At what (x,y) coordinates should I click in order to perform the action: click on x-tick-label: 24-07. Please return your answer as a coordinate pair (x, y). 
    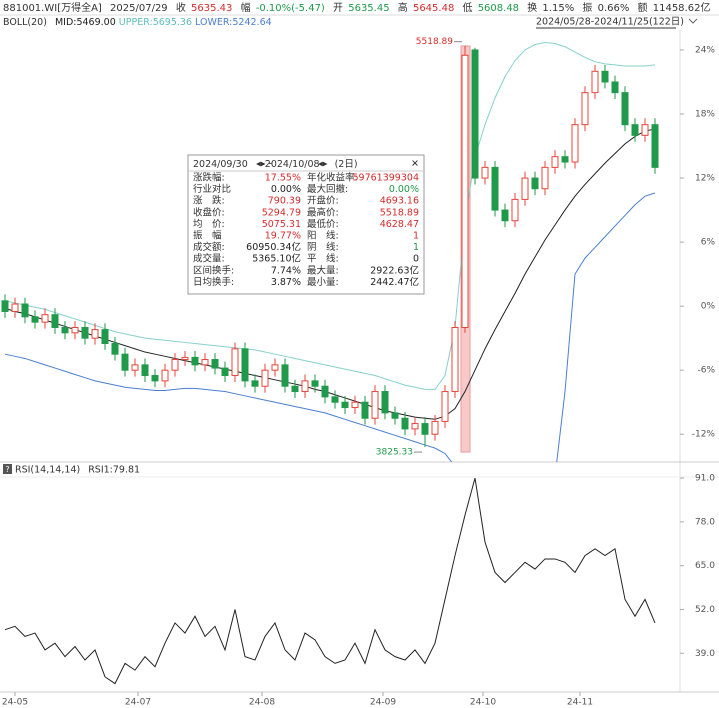
    Looking at the image, I should click on (138, 703).